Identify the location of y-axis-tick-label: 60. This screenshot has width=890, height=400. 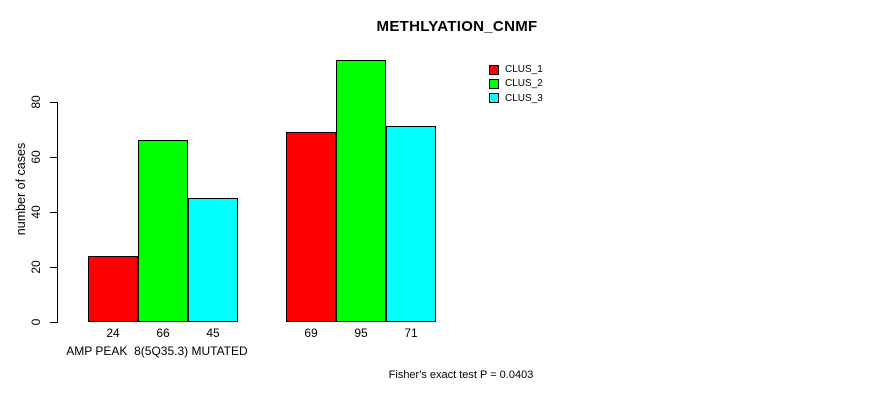
(36, 156).